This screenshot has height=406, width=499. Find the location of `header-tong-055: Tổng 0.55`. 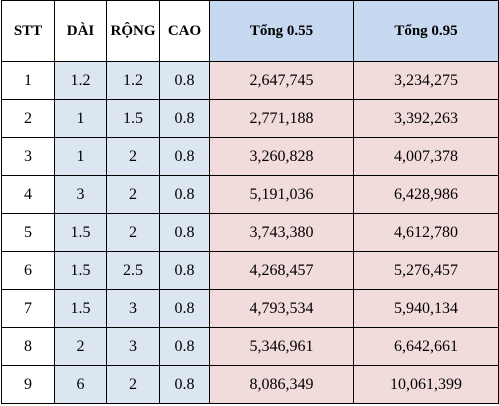

header-tong-055: Tổng 0.55 is located at coordinates (281, 31).